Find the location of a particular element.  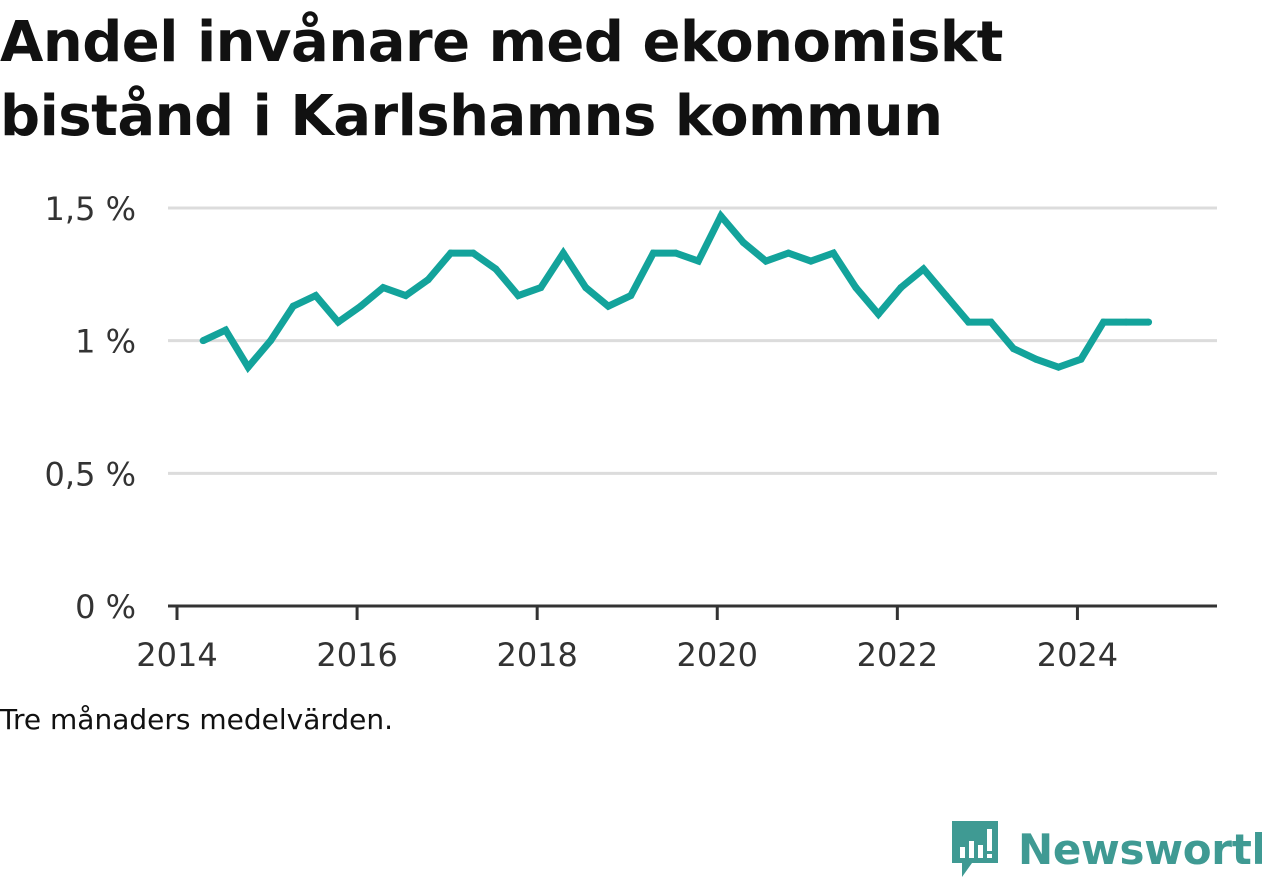

chart-note: Tre månaders medelvärden. is located at coordinates (197, 719).